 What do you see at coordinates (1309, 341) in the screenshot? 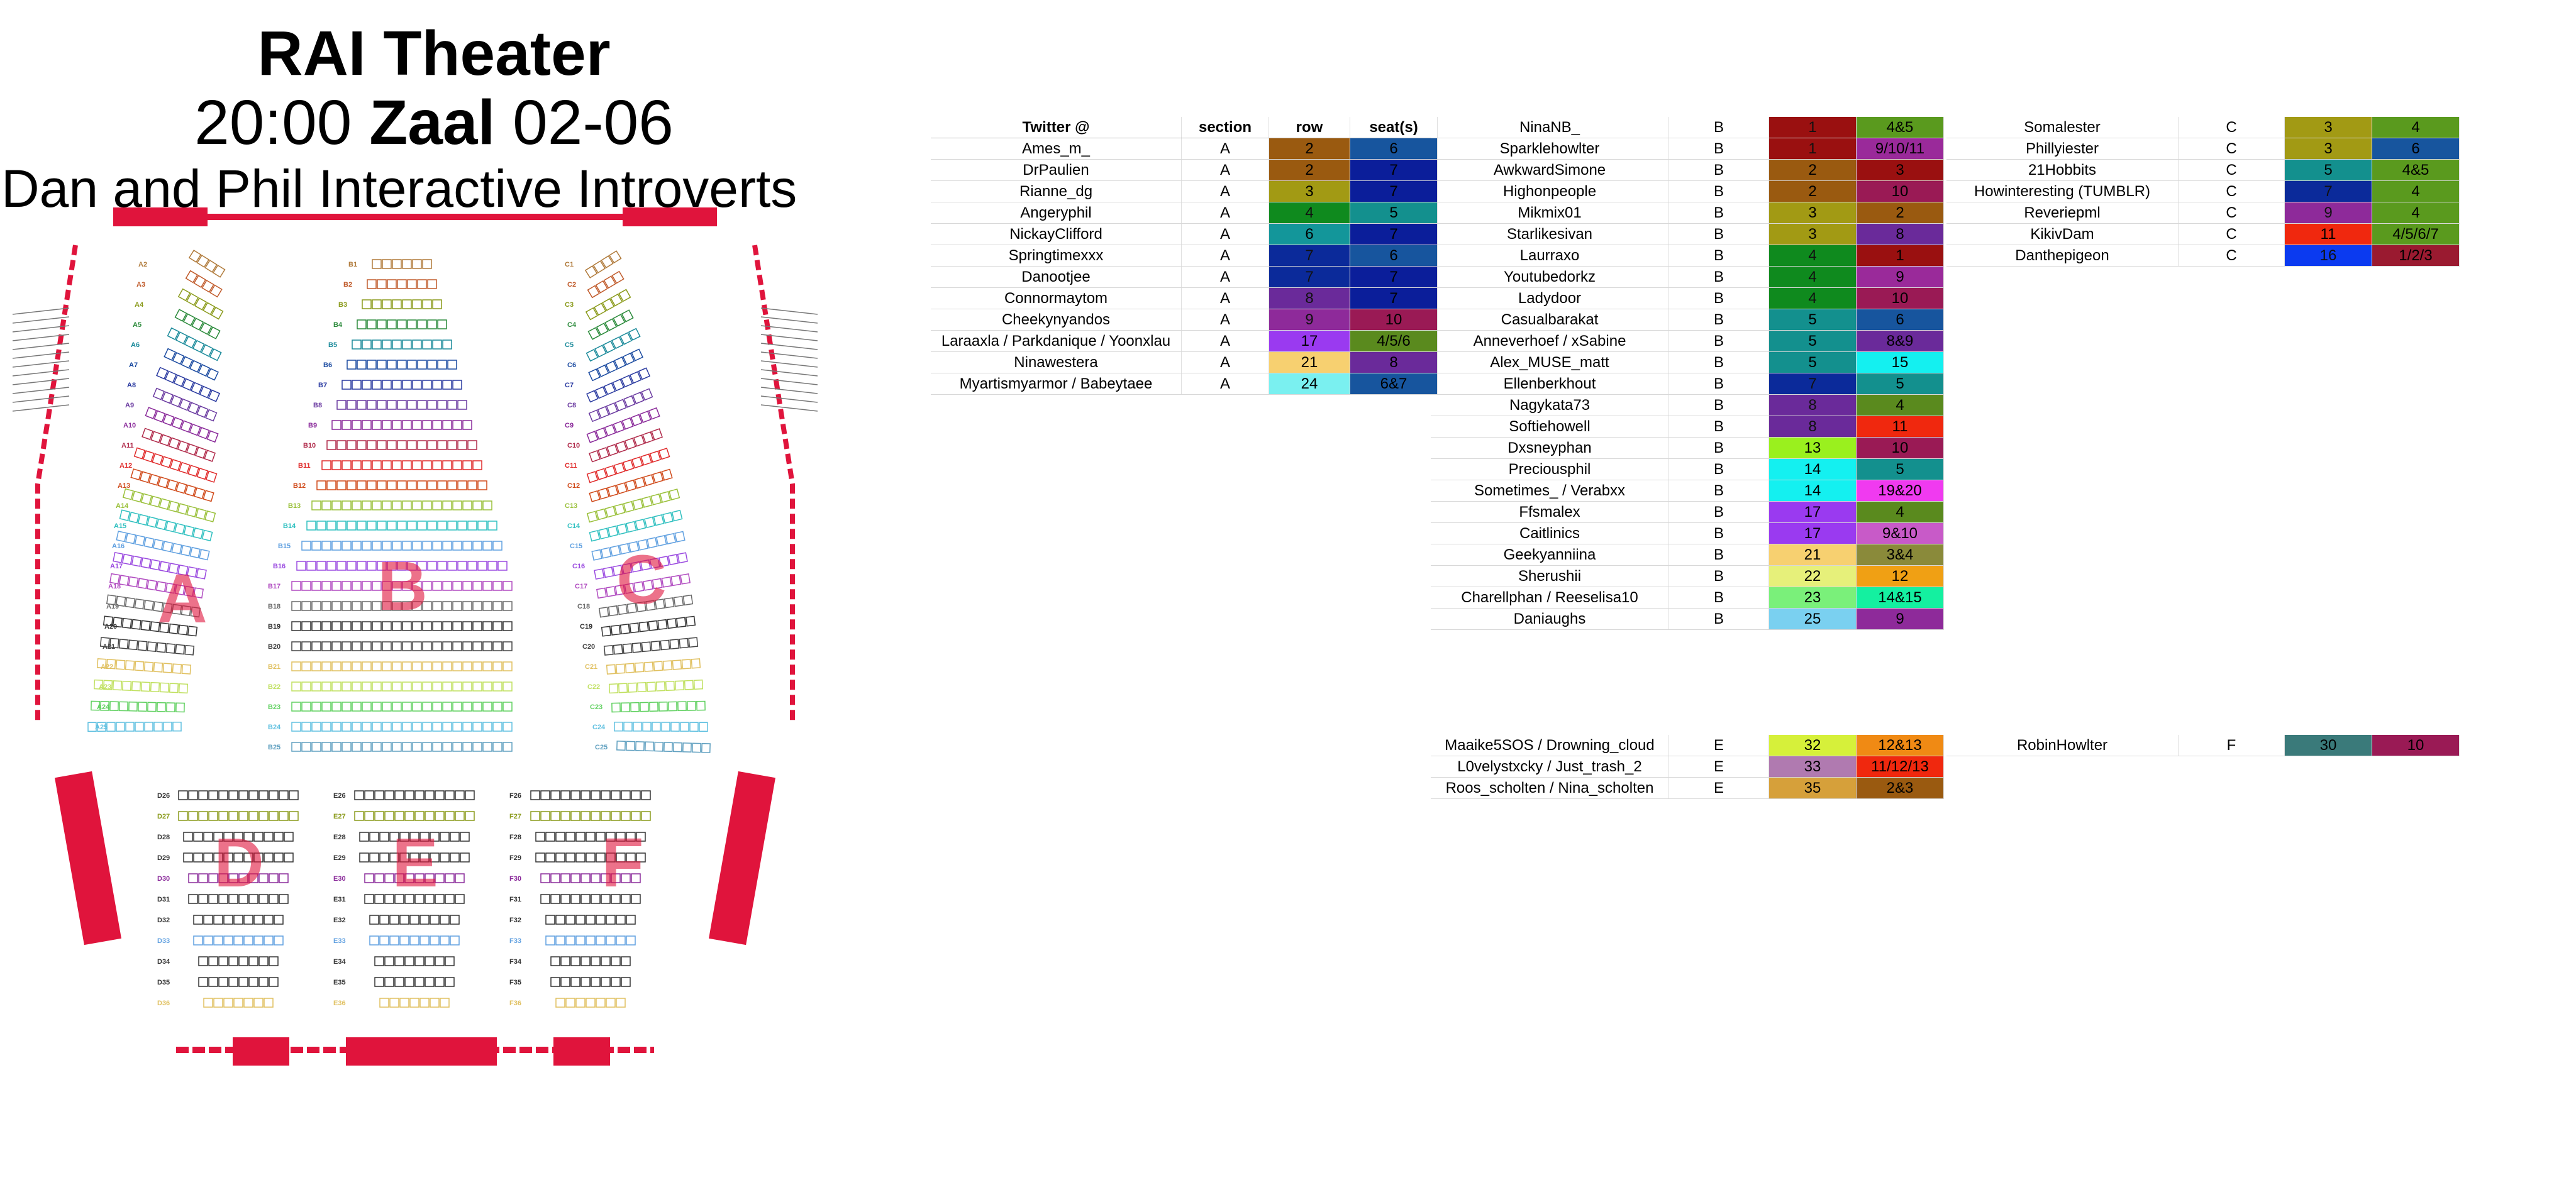
I see `row-cell: 17` at bounding box center [1309, 341].